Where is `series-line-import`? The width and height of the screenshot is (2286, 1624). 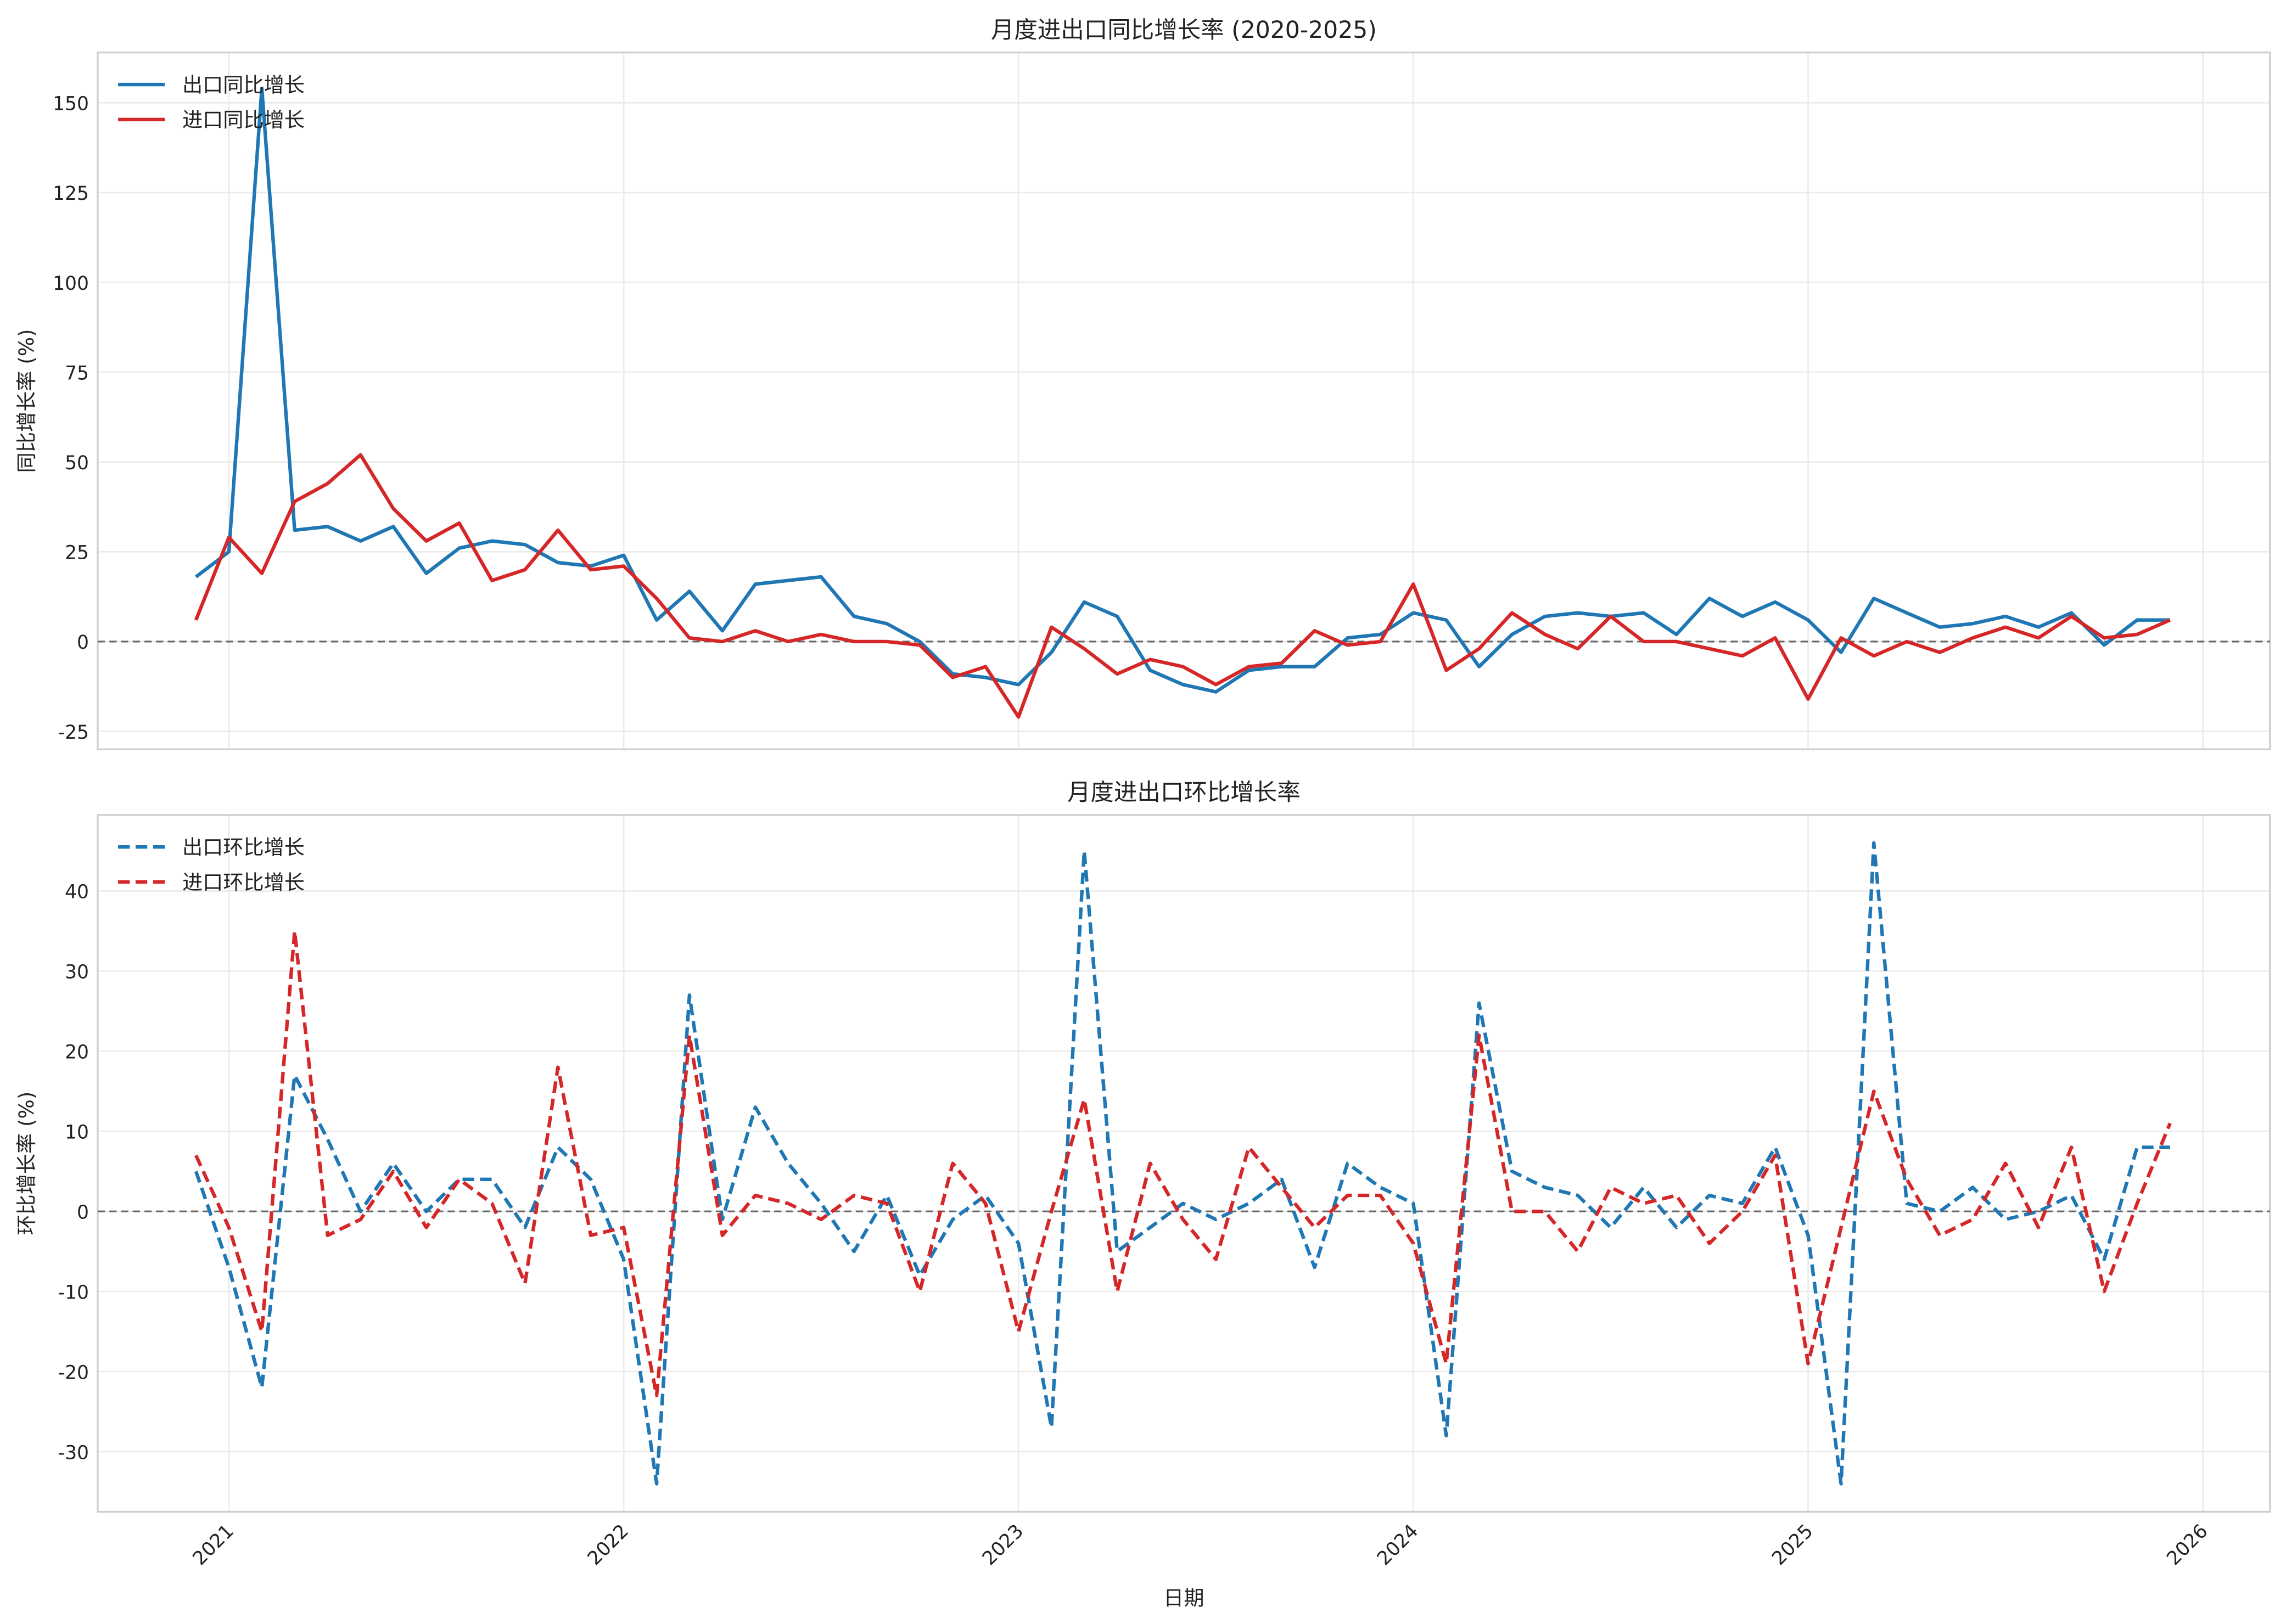
series-line-import is located at coordinates (1182, 586).